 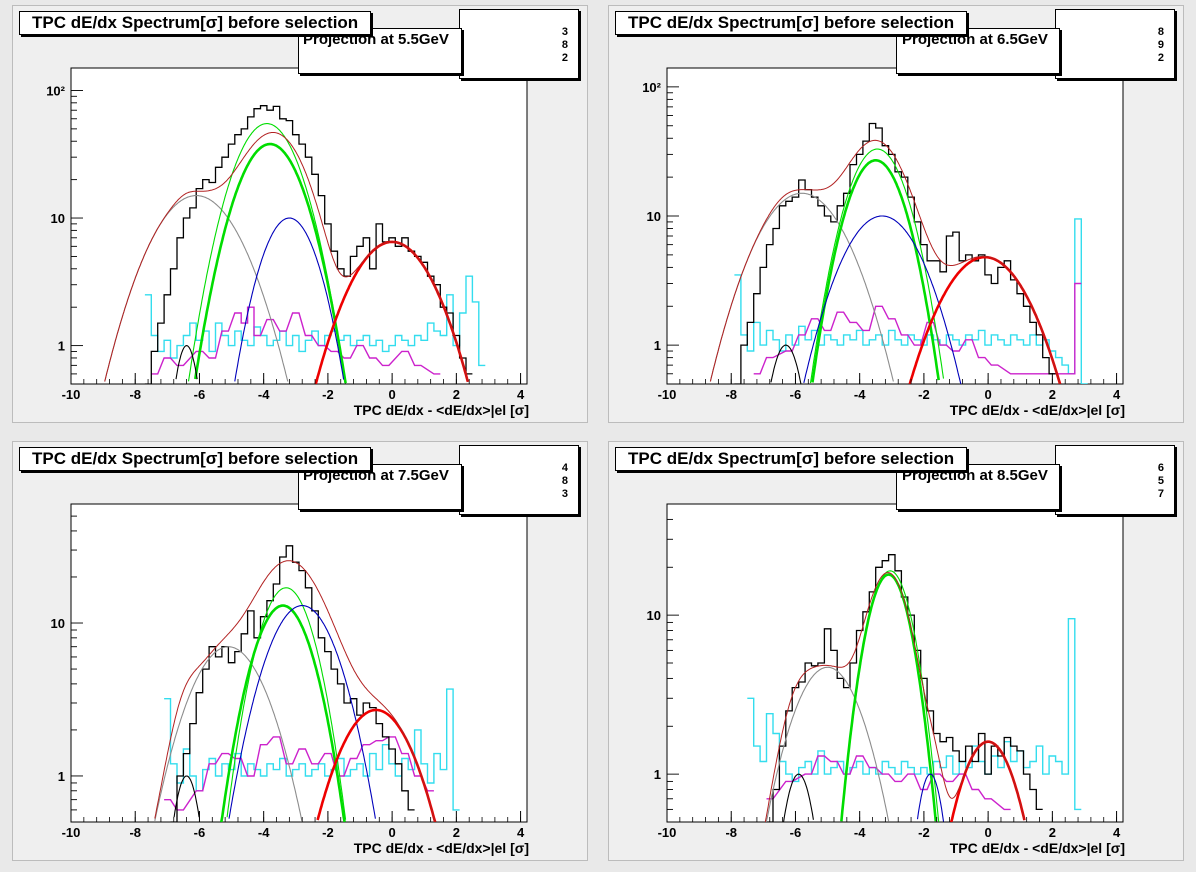 What do you see at coordinates (1160, 494) in the screenshot?
I see `stat-digit: 7` at bounding box center [1160, 494].